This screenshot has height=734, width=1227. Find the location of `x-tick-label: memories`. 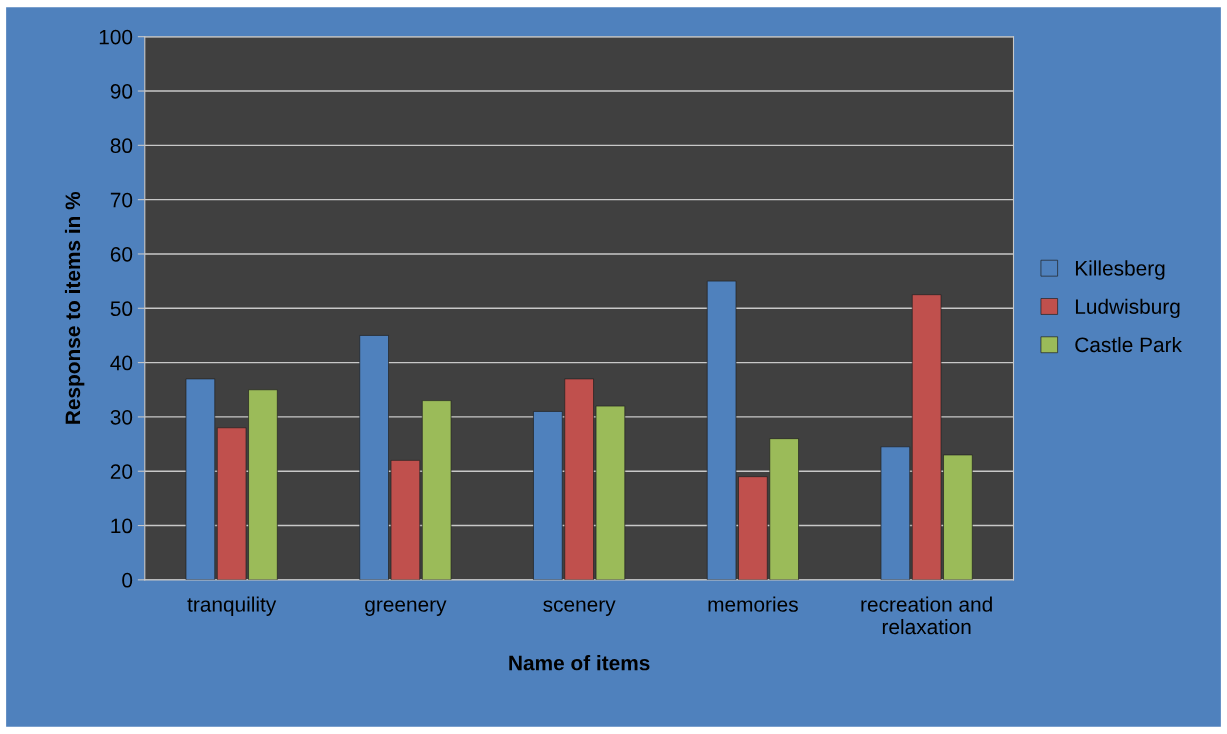

x-tick-label: memories is located at coordinates (753, 604).